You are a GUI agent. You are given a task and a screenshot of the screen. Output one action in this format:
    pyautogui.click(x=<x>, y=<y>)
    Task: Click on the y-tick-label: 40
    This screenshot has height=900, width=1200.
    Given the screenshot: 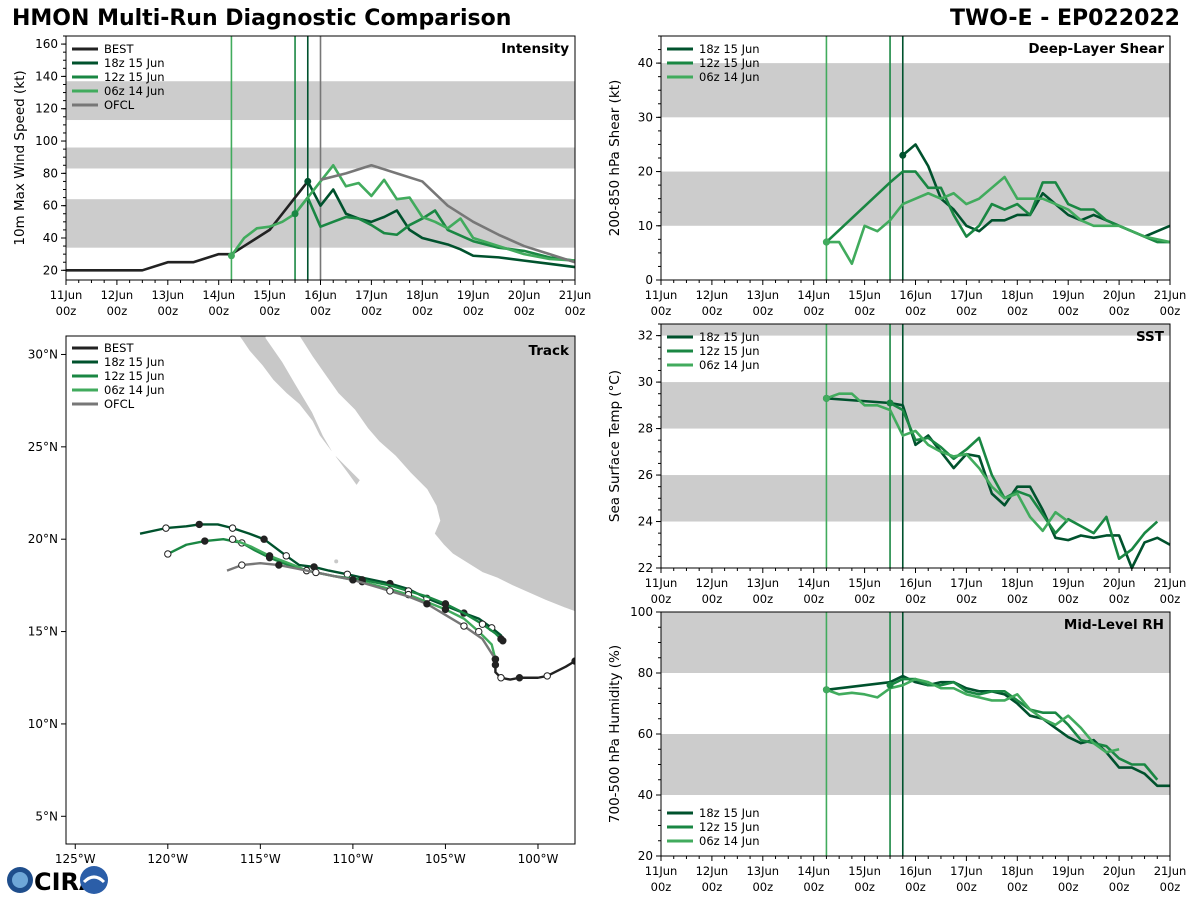 What is the action you would take?
    pyautogui.click(x=50, y=238)
    